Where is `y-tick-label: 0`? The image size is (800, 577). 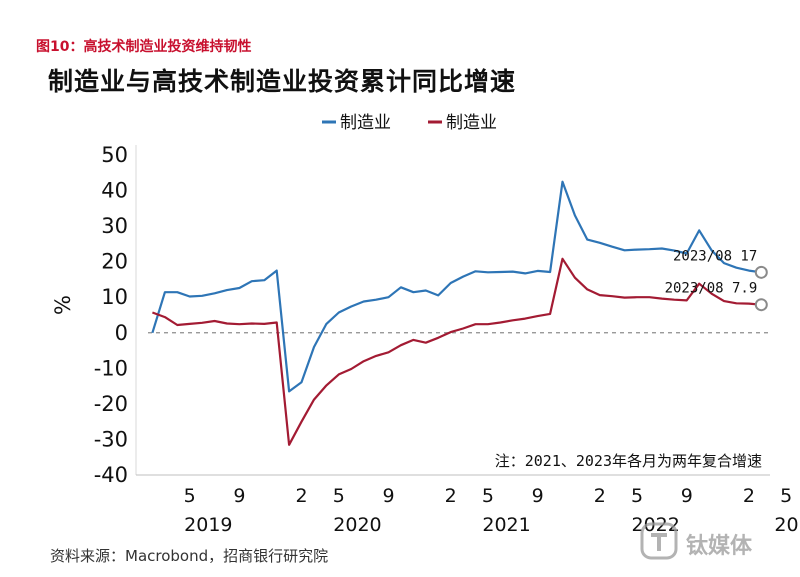 y-tick-label: 0 is located at coordinates (121, 333).